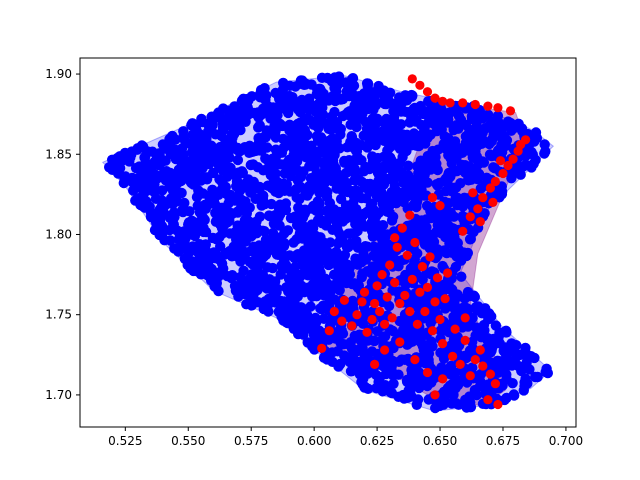  Describe the element at coordinates (503, 441) in the screenshot. I see `x-tick-label: 0.675` at that location.